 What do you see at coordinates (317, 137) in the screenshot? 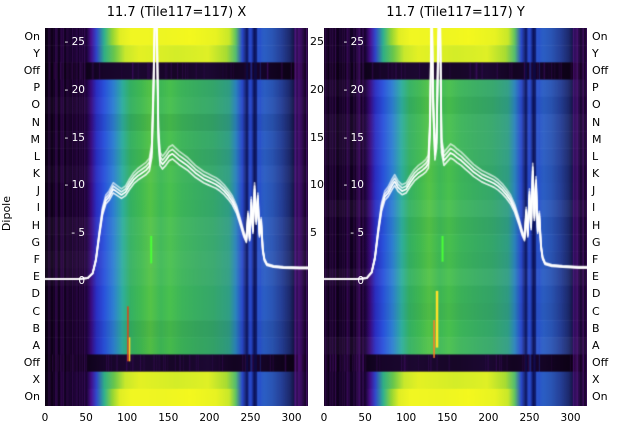
I see `right-axis-tick-label: 15` at bounding box center [317, 137].